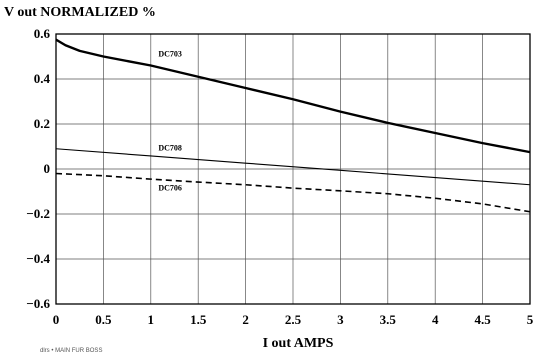 The image size is (536, 354). Describe the element at coordinates (42, 123) in the screenshot. I see `y-tick-label: 0.2` at that location.